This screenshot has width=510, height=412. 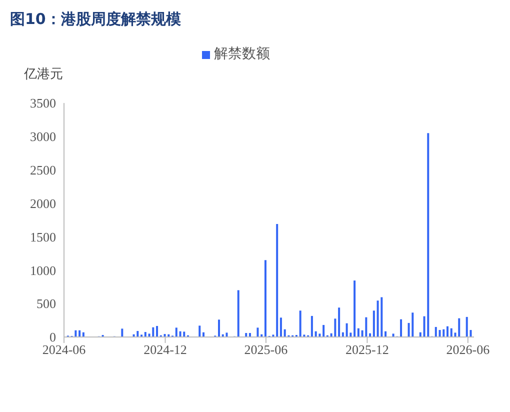 What do you see at coordinates (242, 54) in the screenshot?
I see `legend-label: 解禁数额` at bounding box center [242, 54].